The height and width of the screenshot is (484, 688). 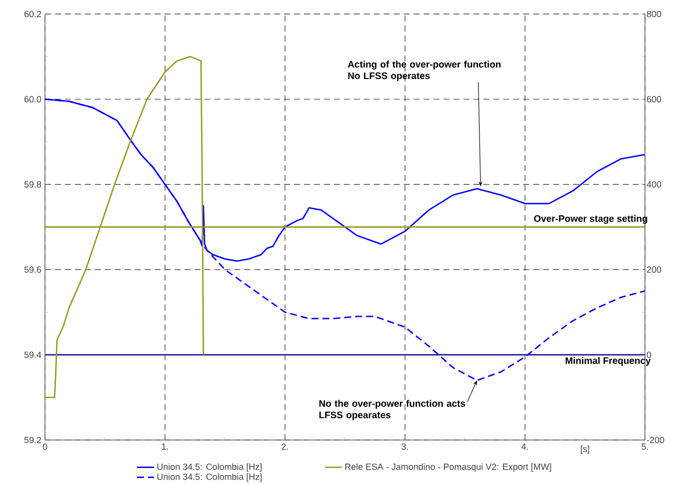 I want to click on legend-label: Rele ESA - Jamondino - Pomasqui V2: Export [MW], so click(x=448, y=467).